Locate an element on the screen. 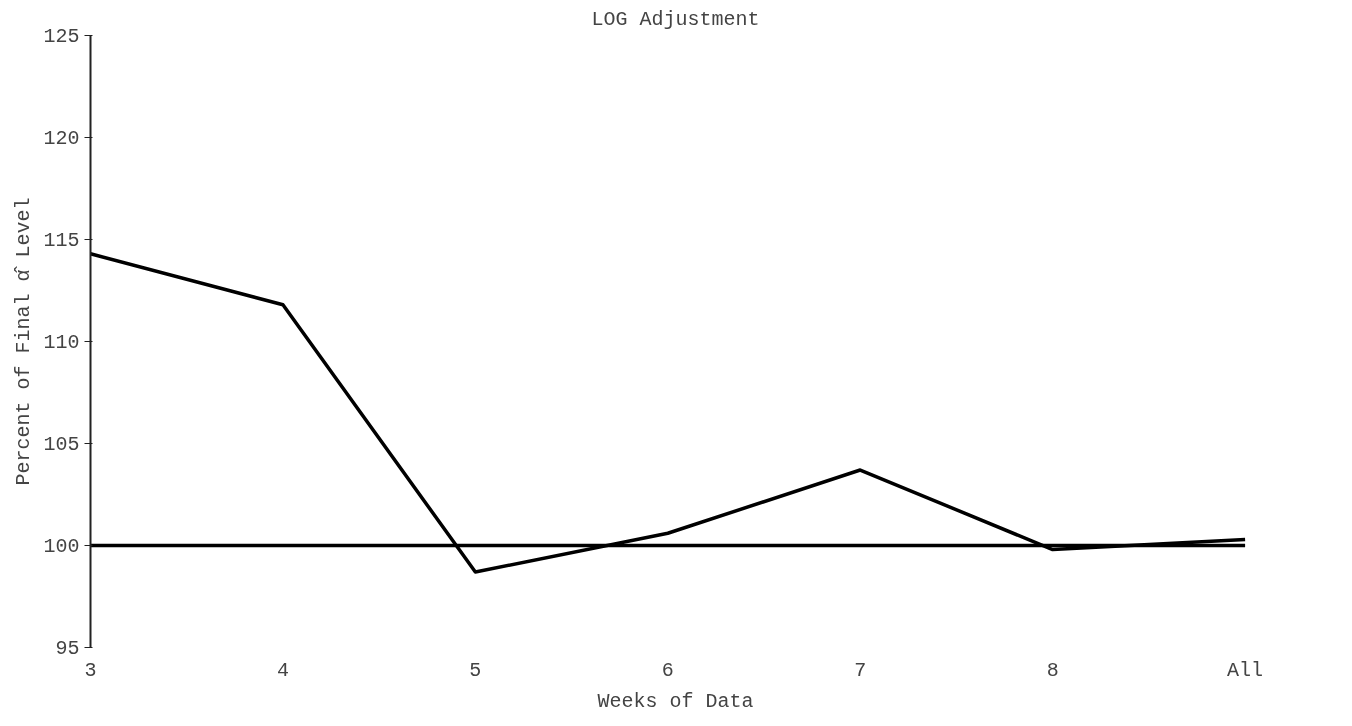 The height and width of the screenshot is (726, 1352). x-tick-label: 3 is located at coordinates (90, 670).